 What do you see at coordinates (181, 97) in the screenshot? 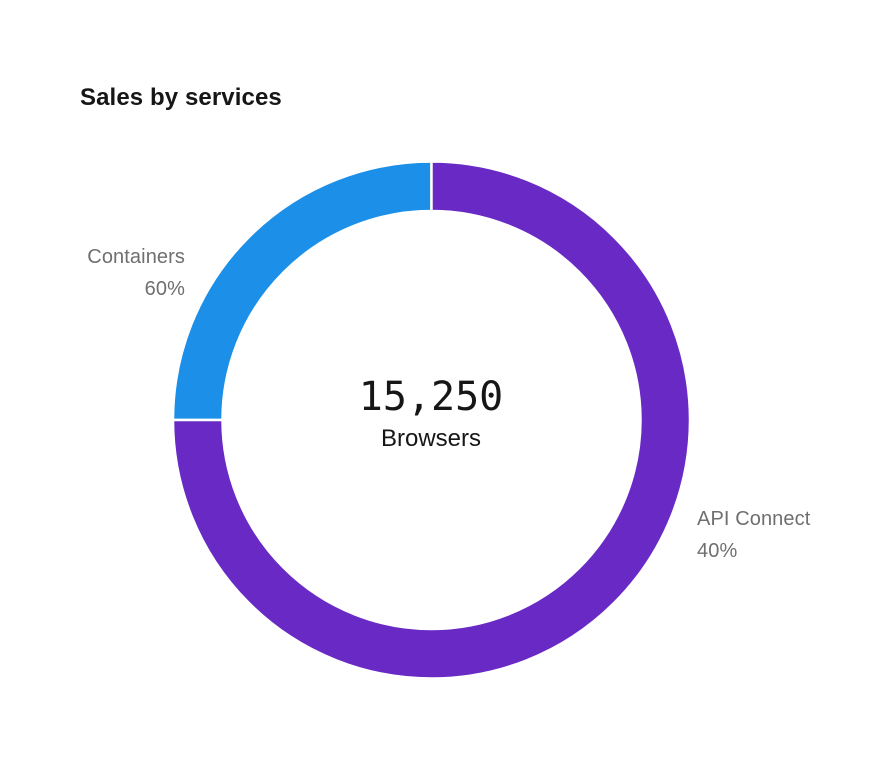
I see `chart-title: Sales by services` at bounding box center [181, 97].